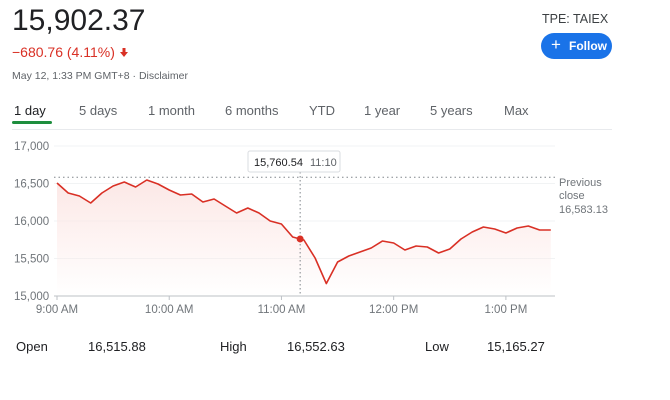 The image size is (670, 400). I want to click on hover-dot, so click(300, 239).